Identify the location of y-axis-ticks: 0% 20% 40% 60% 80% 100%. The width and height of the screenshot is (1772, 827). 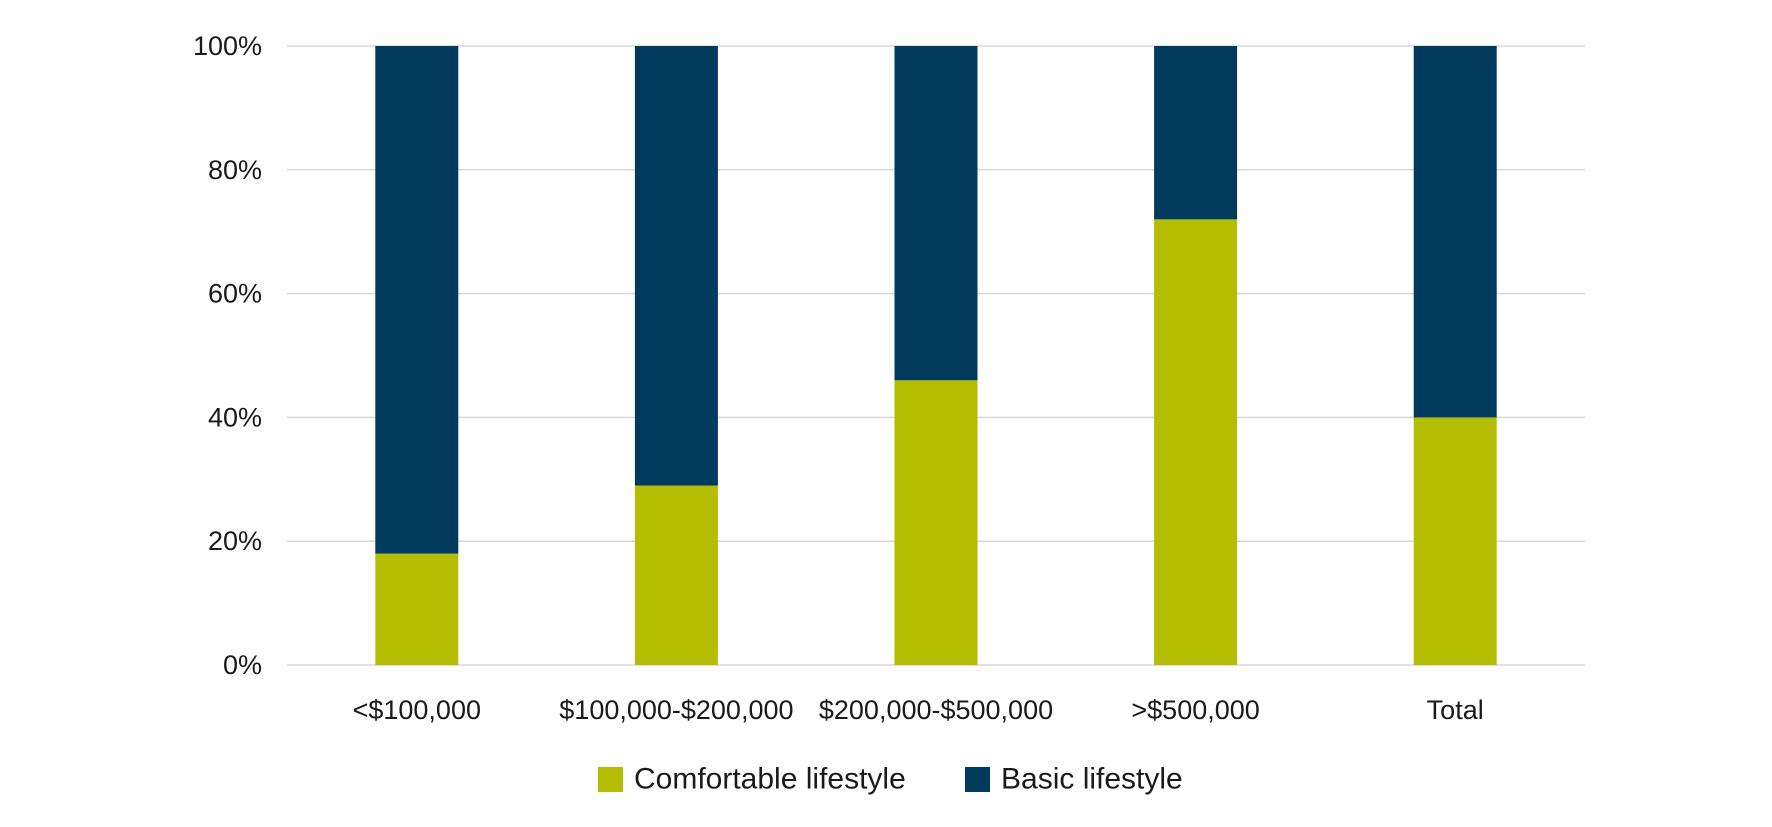
(227, 355).